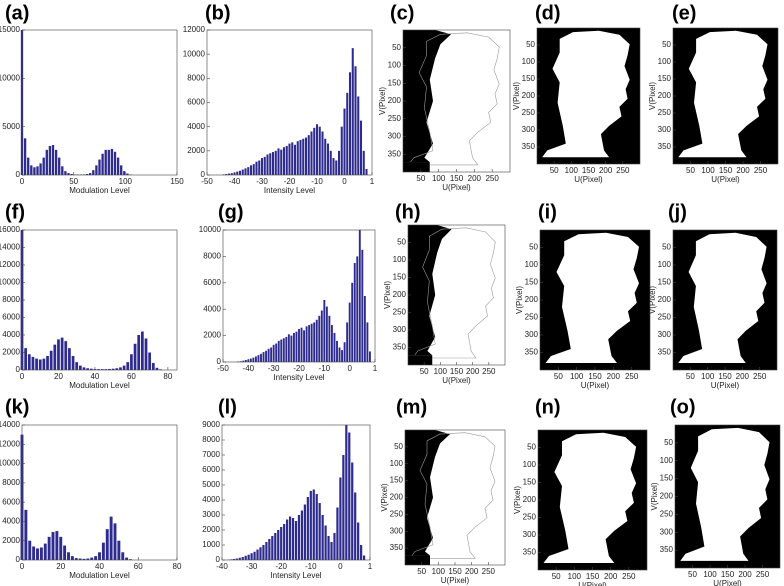 Image resolution: width=784 pixels, height=586 pixels. I want to click on y-tick-label: 10000, so click(194, 53).